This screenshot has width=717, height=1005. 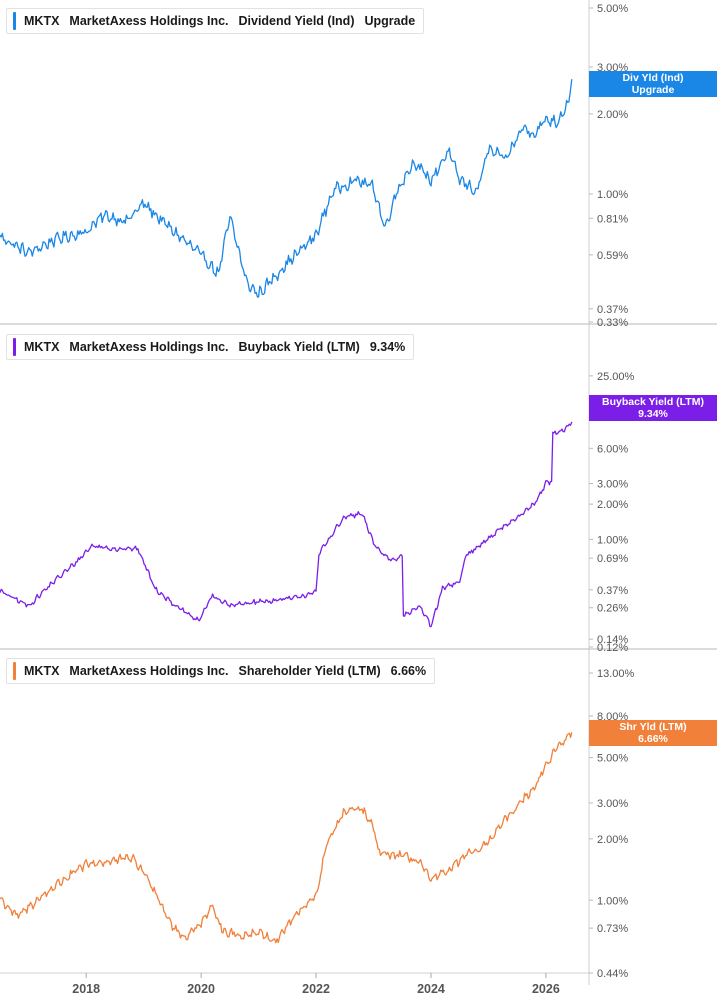 What do you see at coordinates (299, 347) in the screenshot?
I see `legend-metric: Buyback Yield (LTM)` at bounding box center [299, 347].